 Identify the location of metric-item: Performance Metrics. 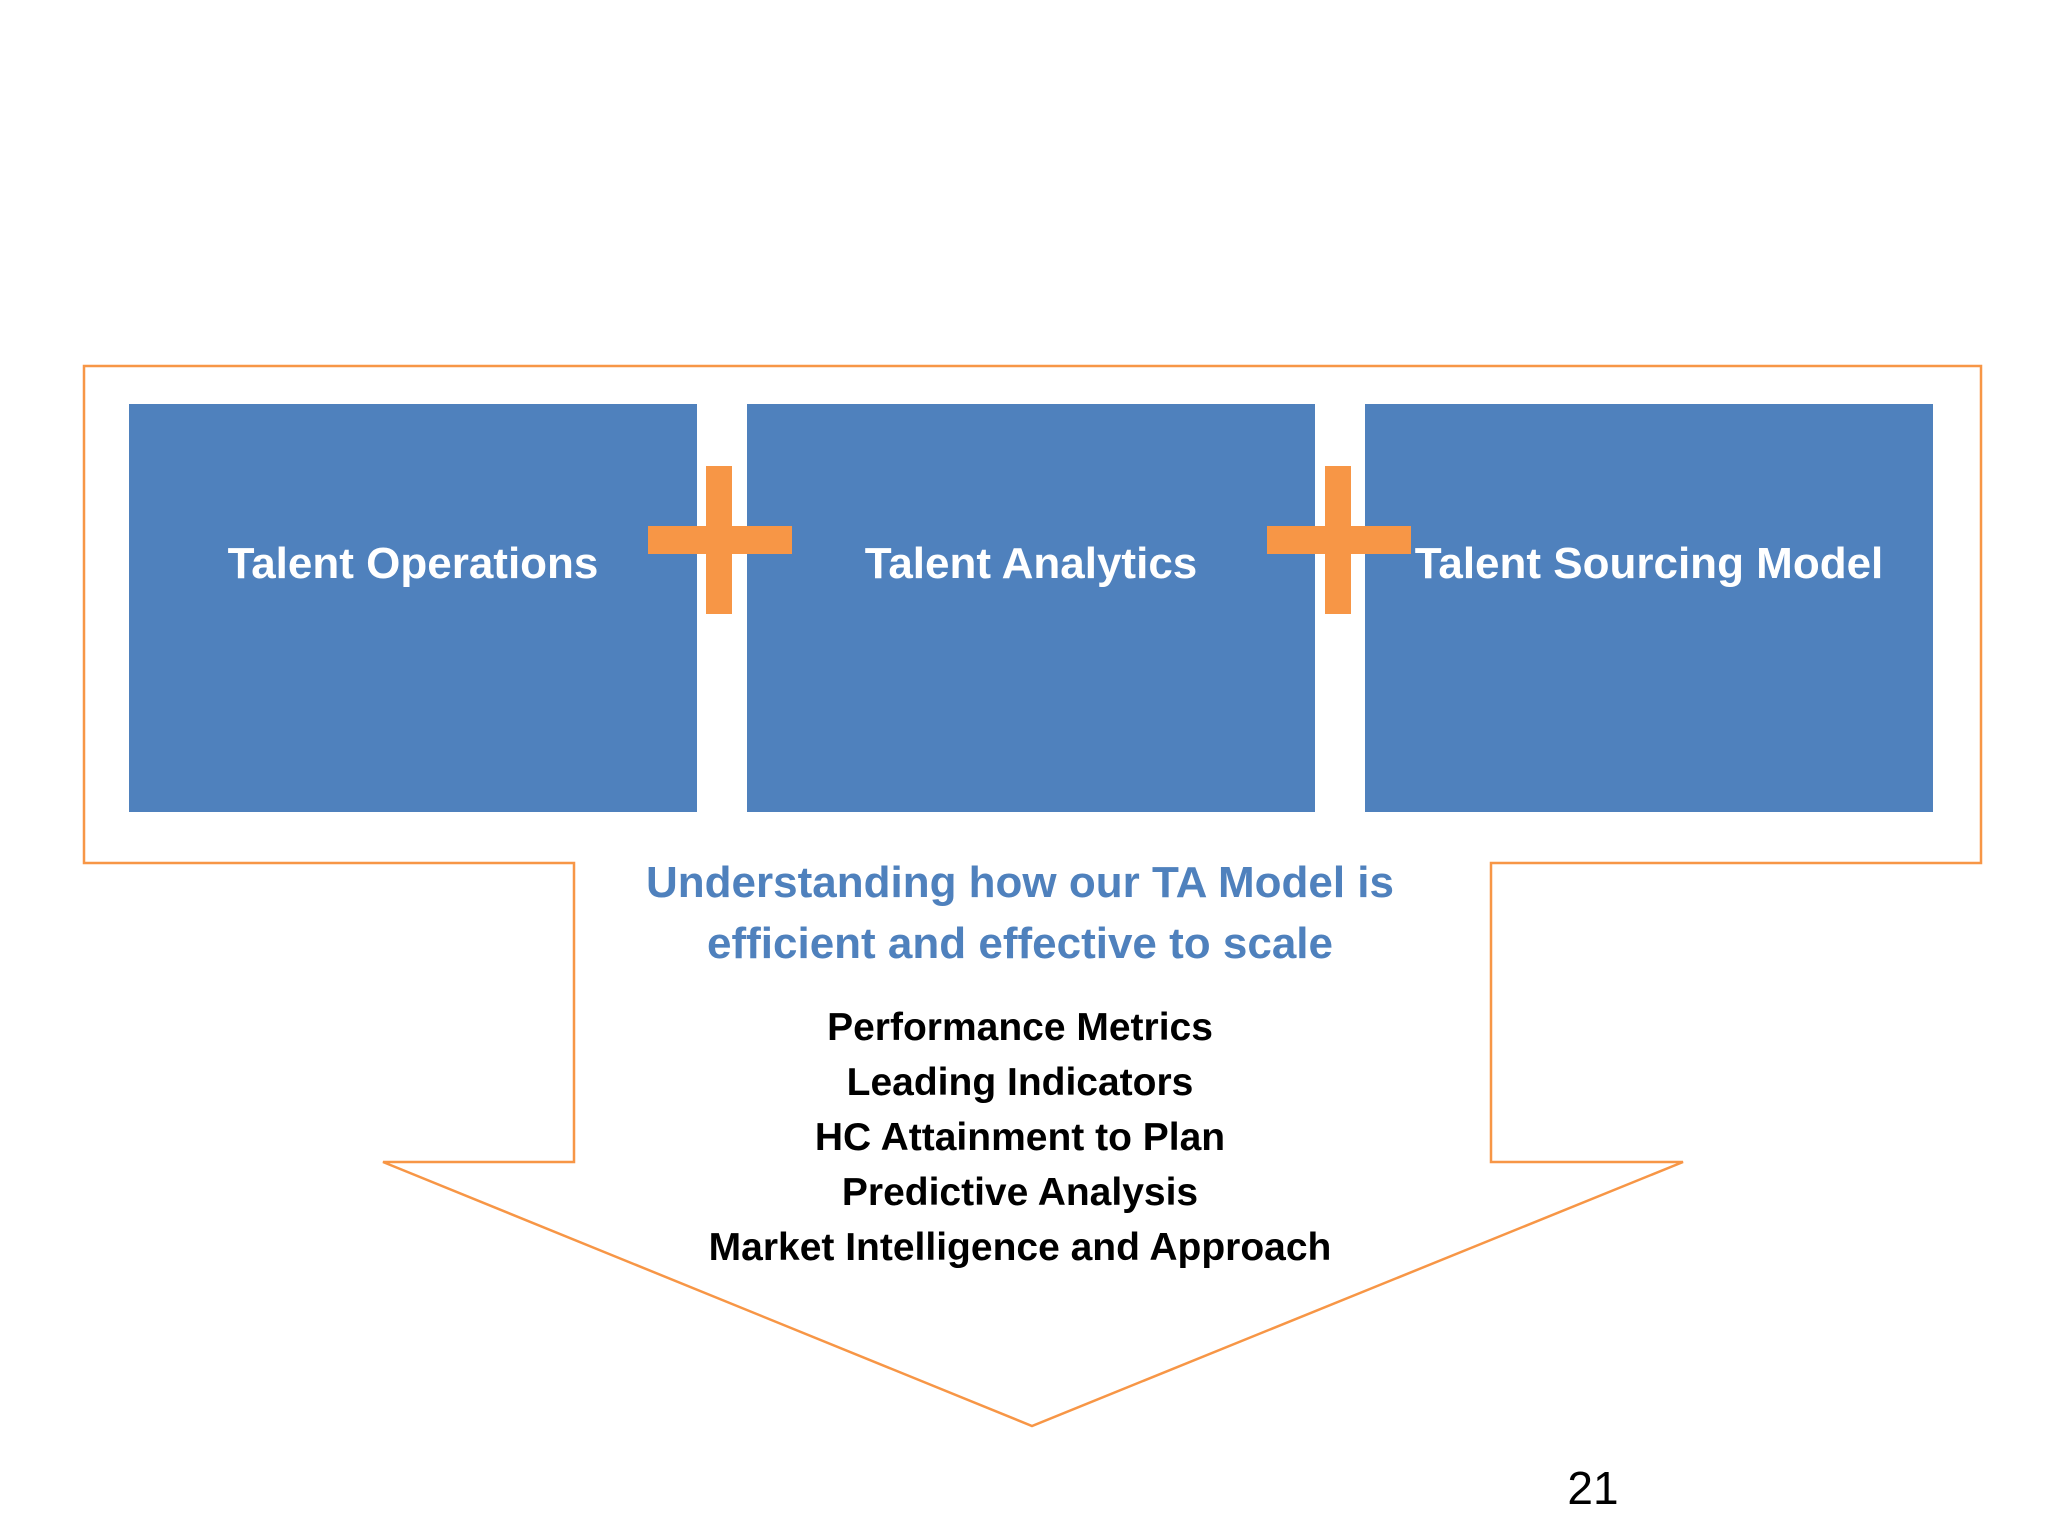
(1020, 1027).